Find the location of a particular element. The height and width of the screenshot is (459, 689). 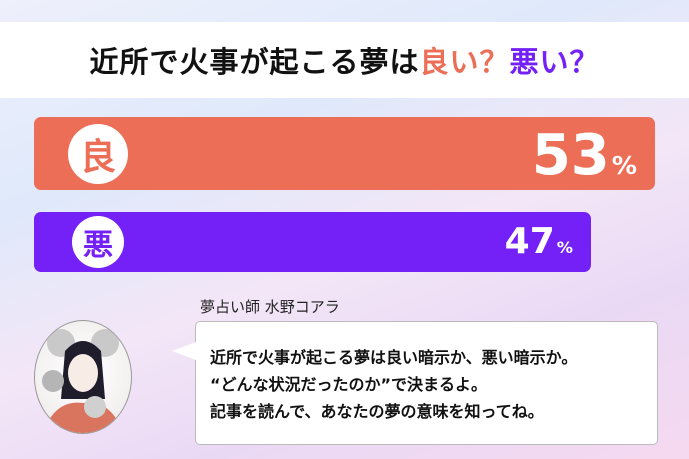

bad-percent-value: 47 is located at coordinates (529, 241).